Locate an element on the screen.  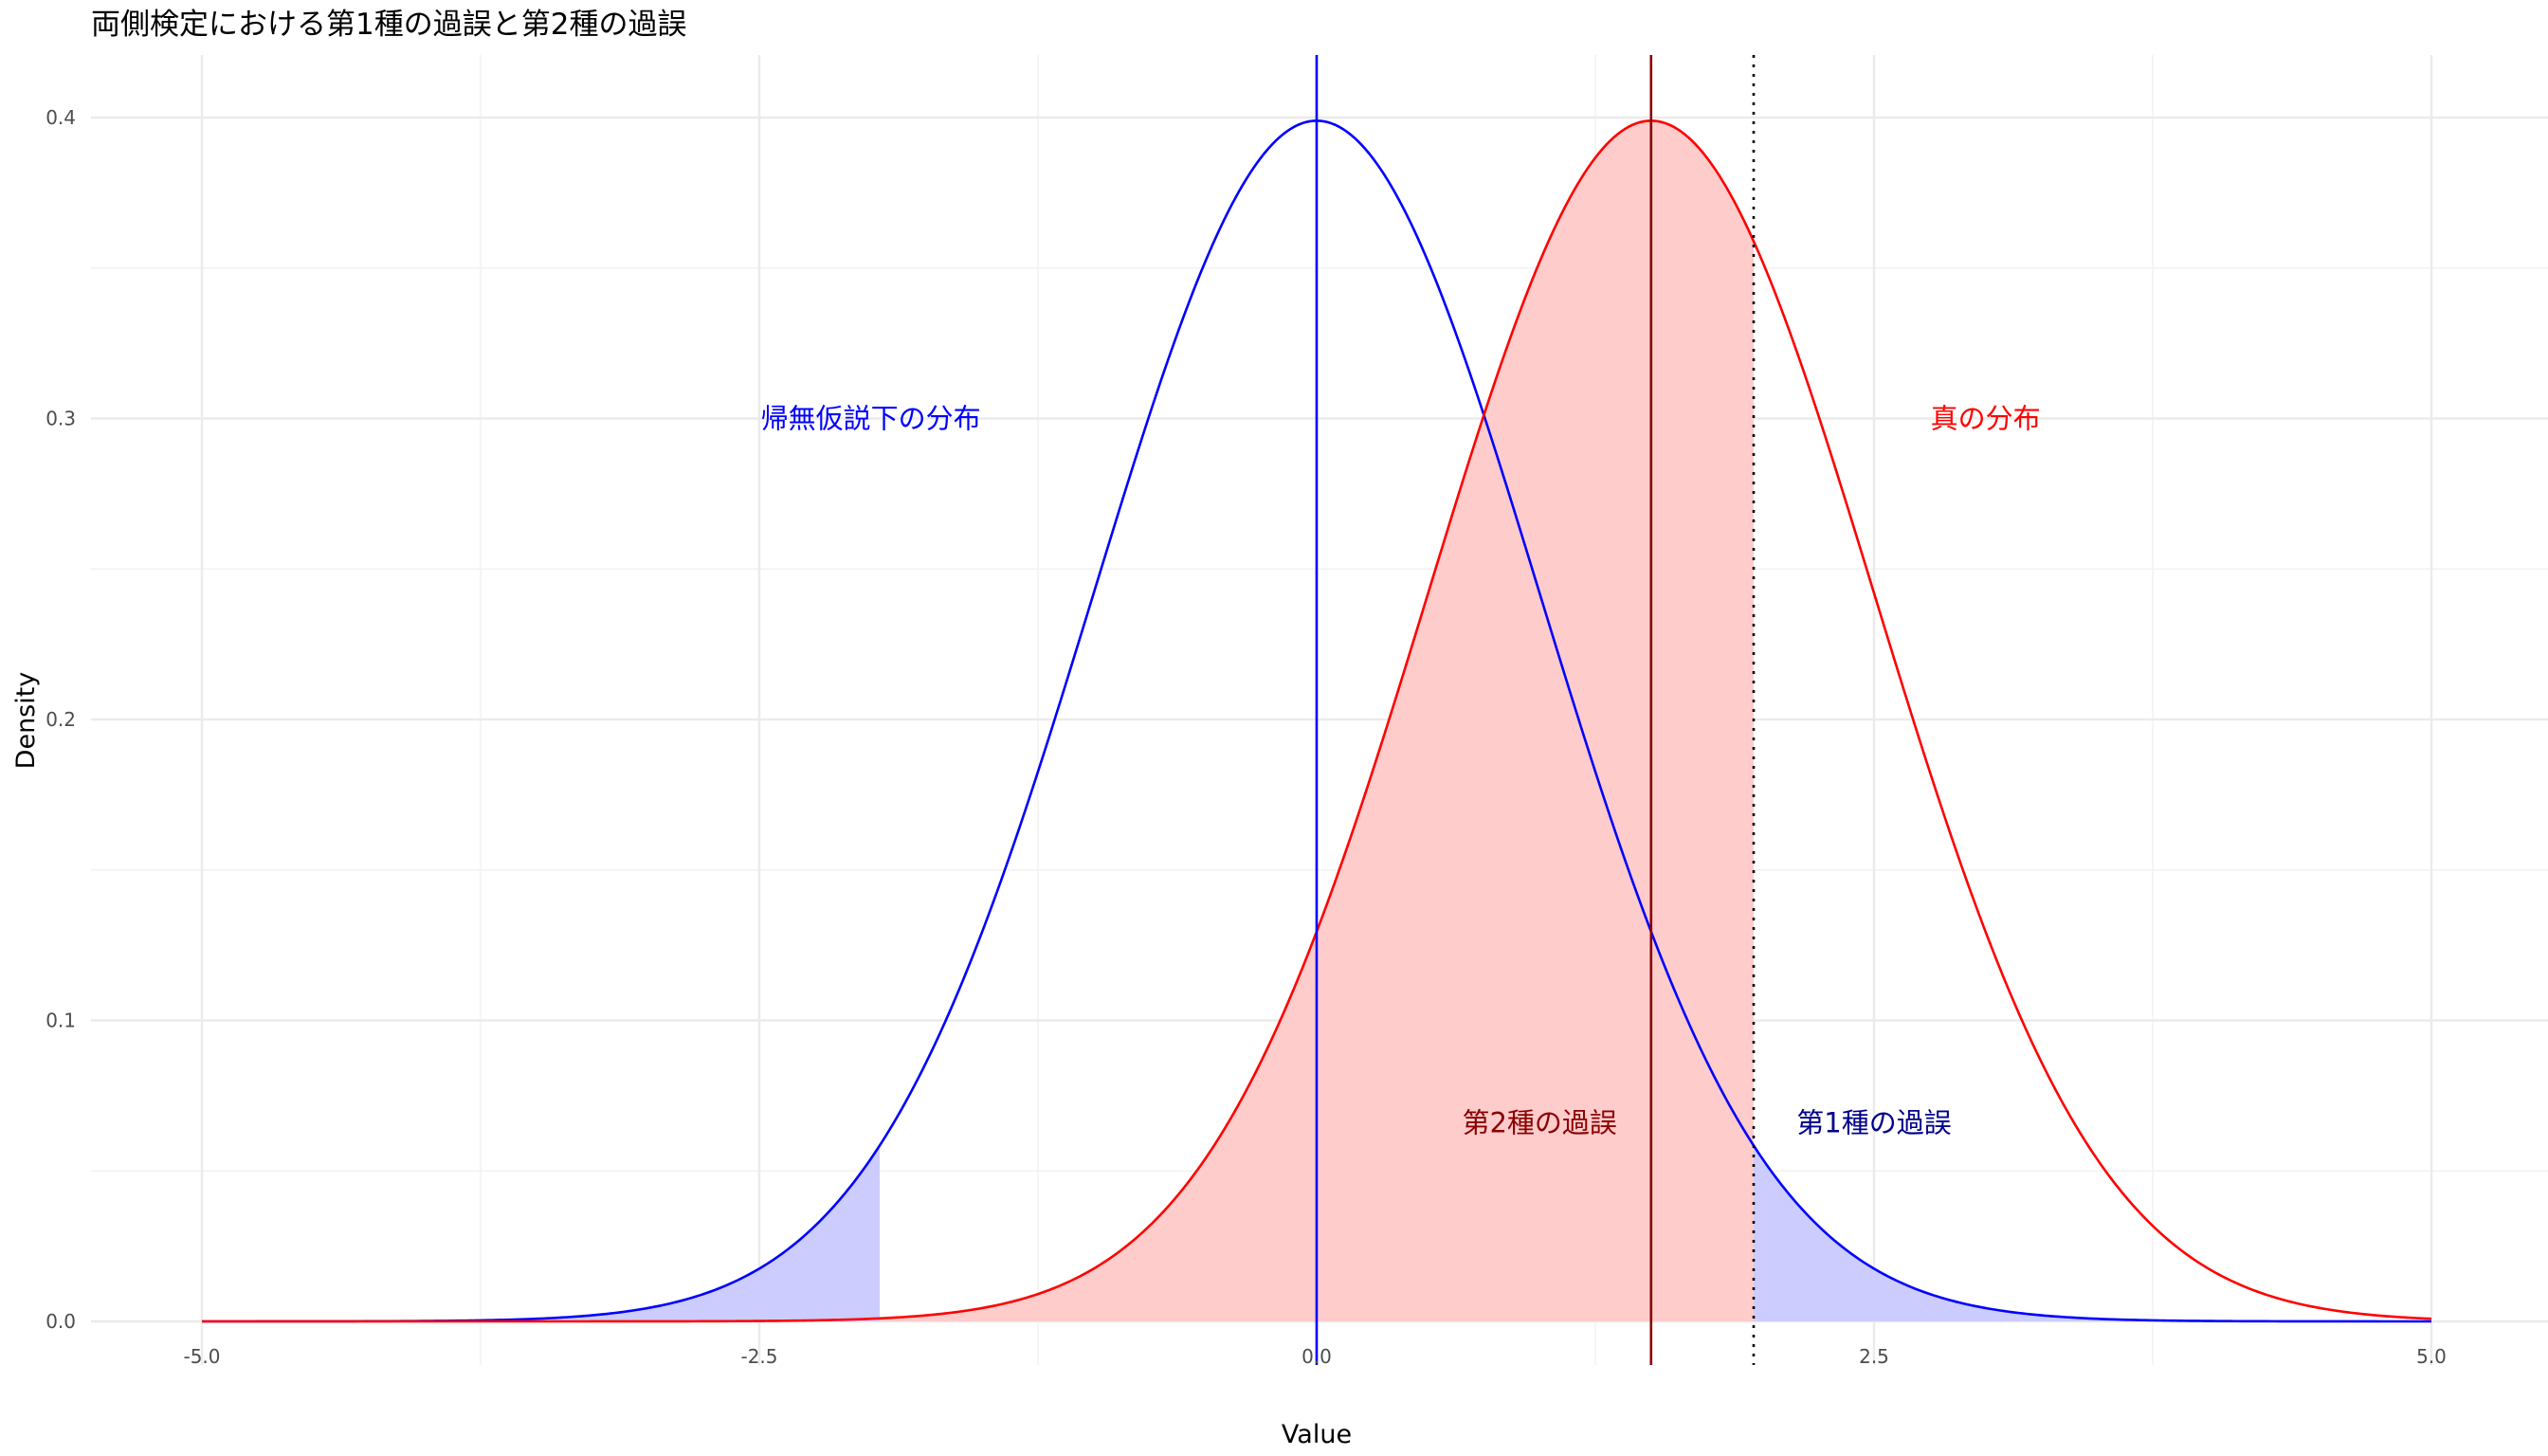
y-tick-label: 0.0 is located at coordinates (61, 1321).